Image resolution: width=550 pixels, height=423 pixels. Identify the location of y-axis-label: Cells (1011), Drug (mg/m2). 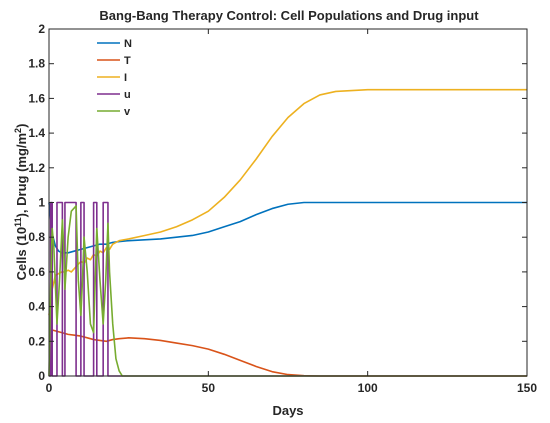
(21, 202).